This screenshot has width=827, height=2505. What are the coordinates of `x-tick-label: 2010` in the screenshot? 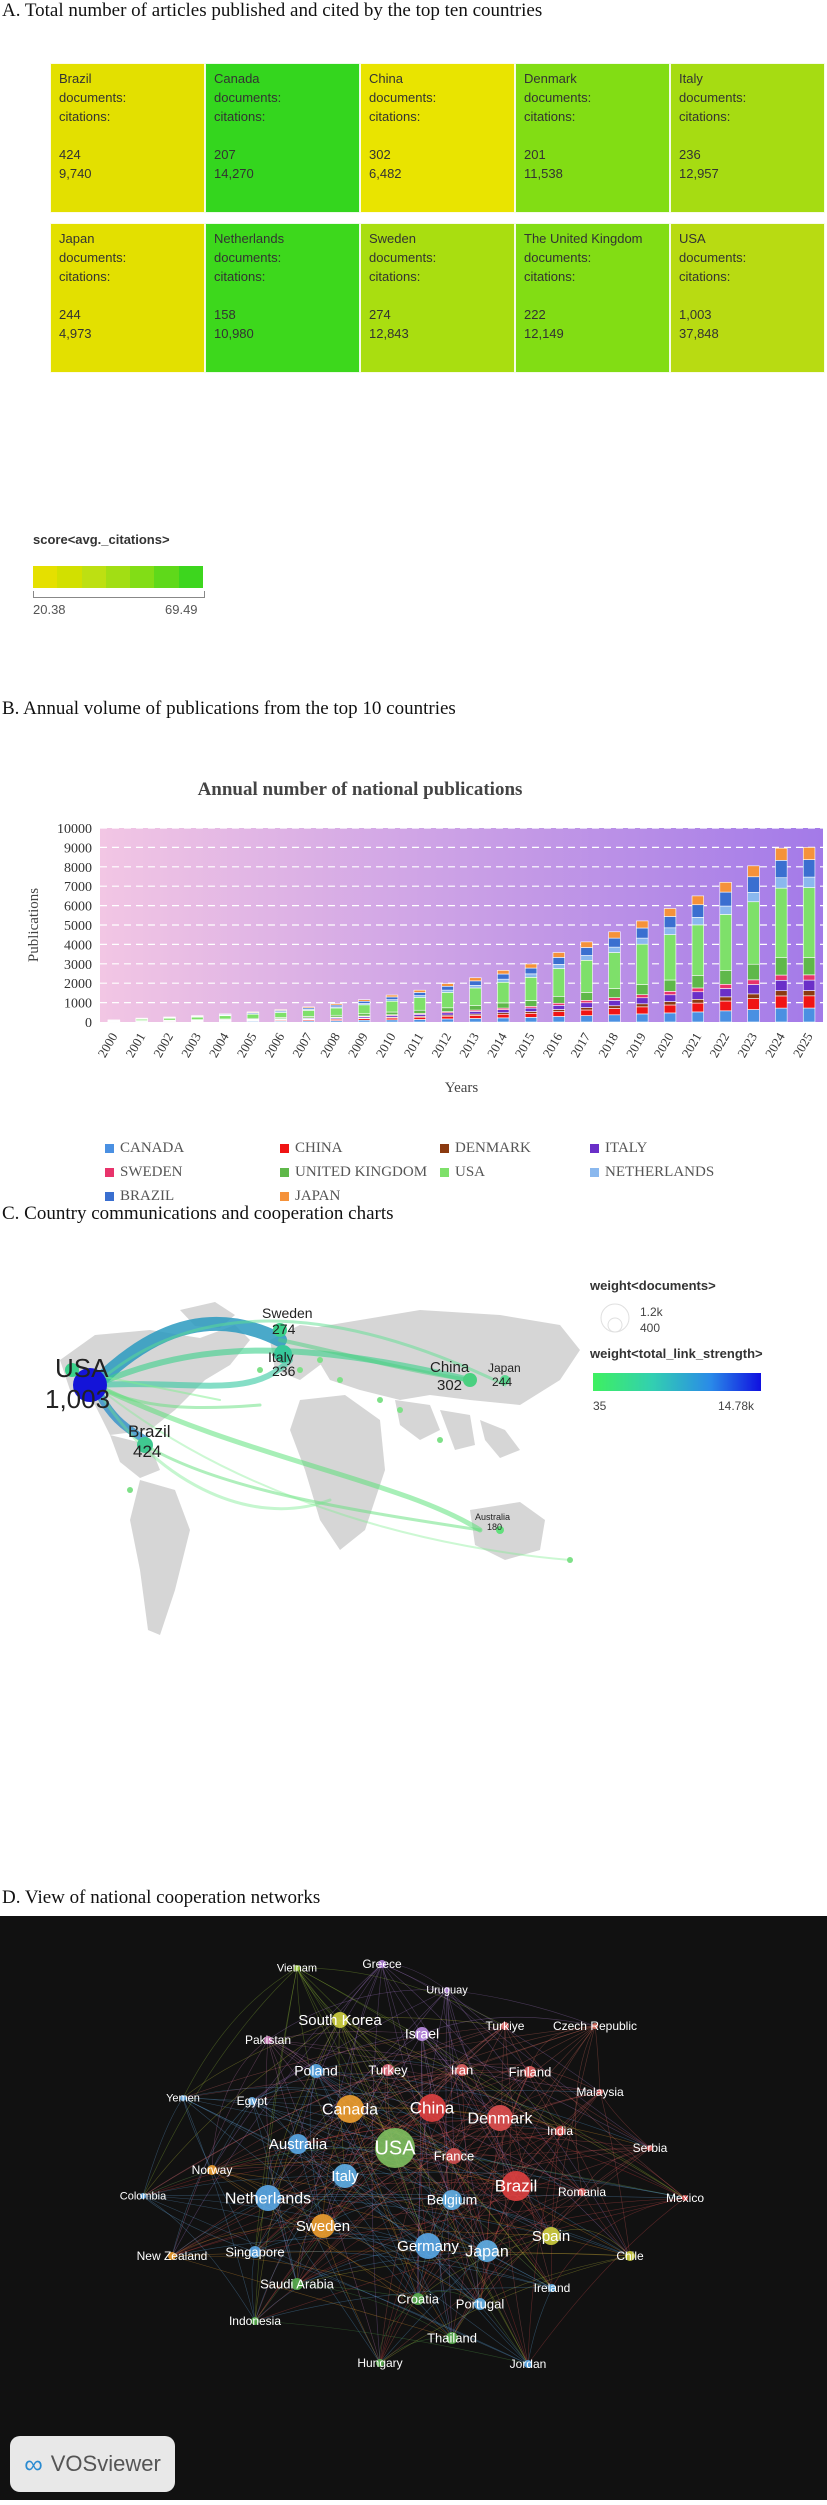 It's located at (386, 1045).